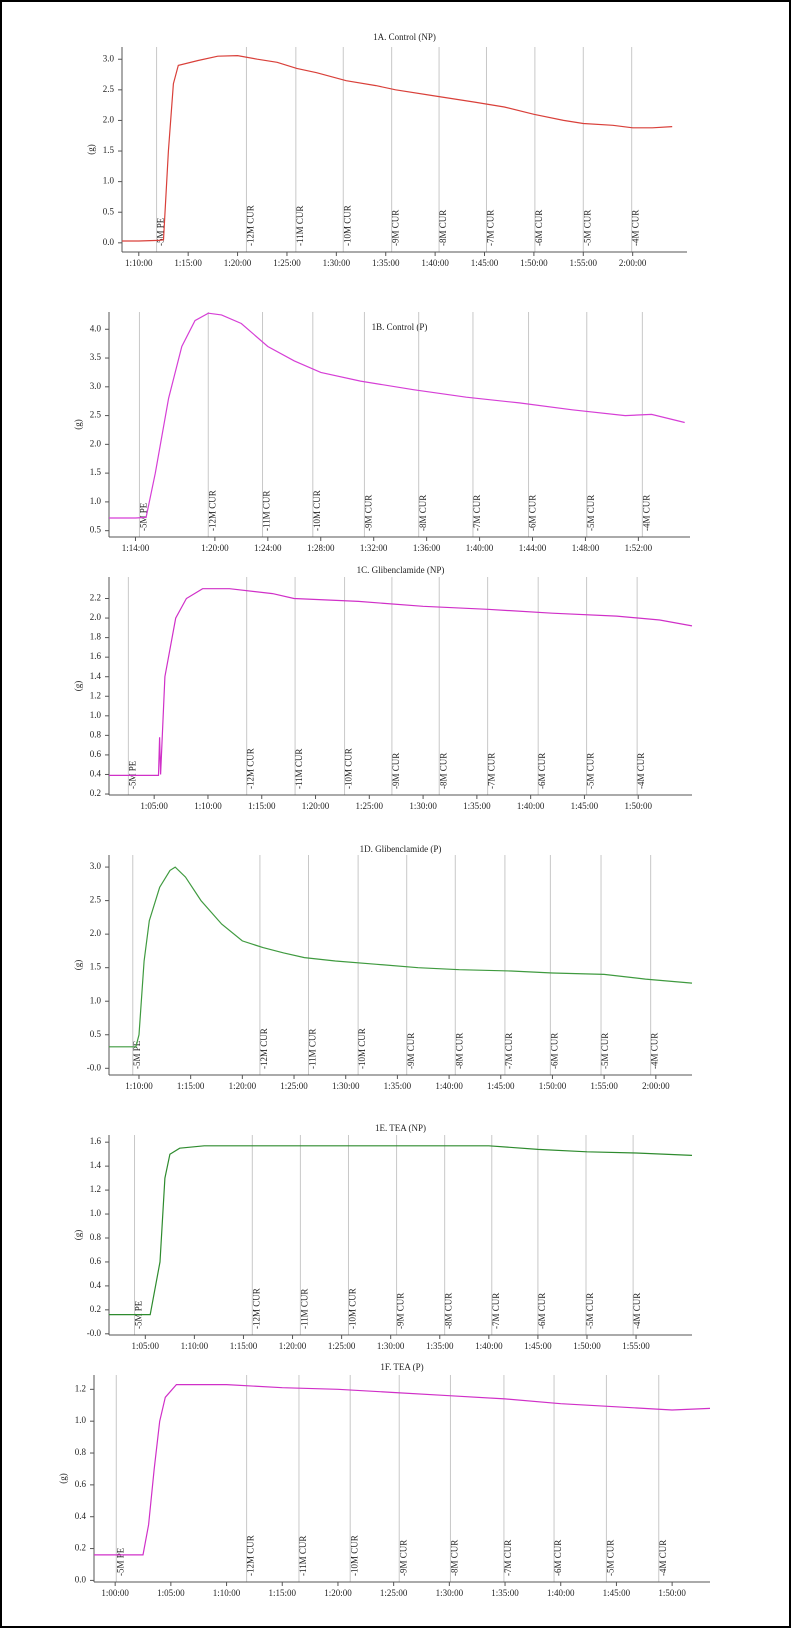  Describe the element at coordinates (96, 1141) in the screenshot. I see `y-tick-label: 1.6` at that location.